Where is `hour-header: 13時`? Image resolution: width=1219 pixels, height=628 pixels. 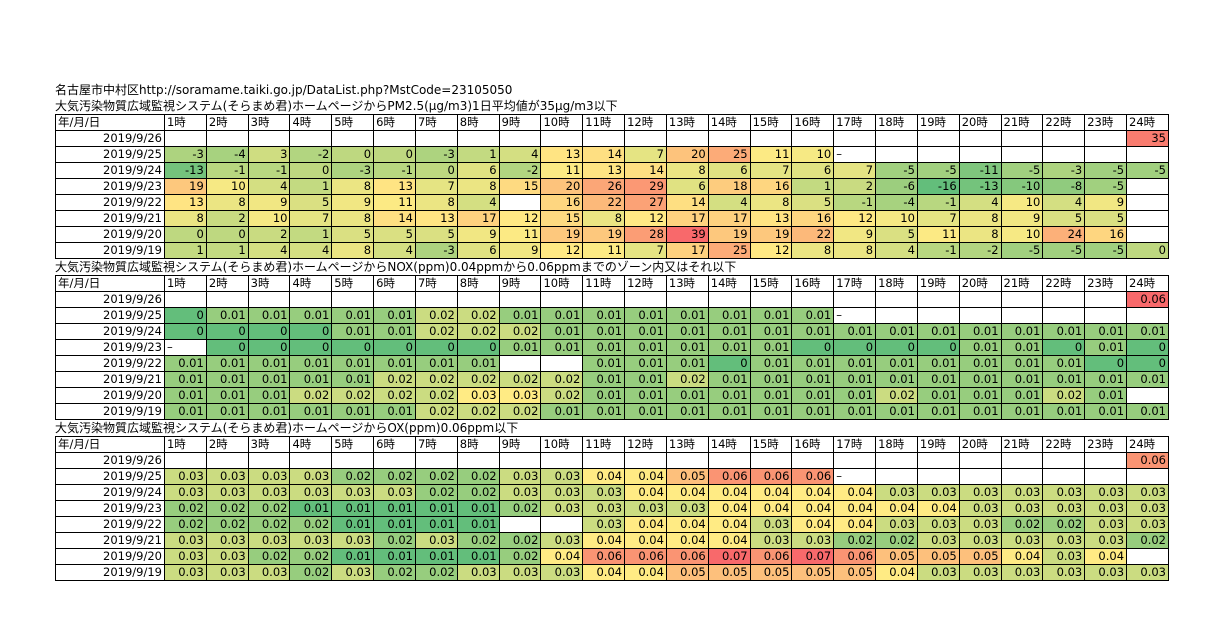 hour-header: 13時 is located at coordinates (687, 283).